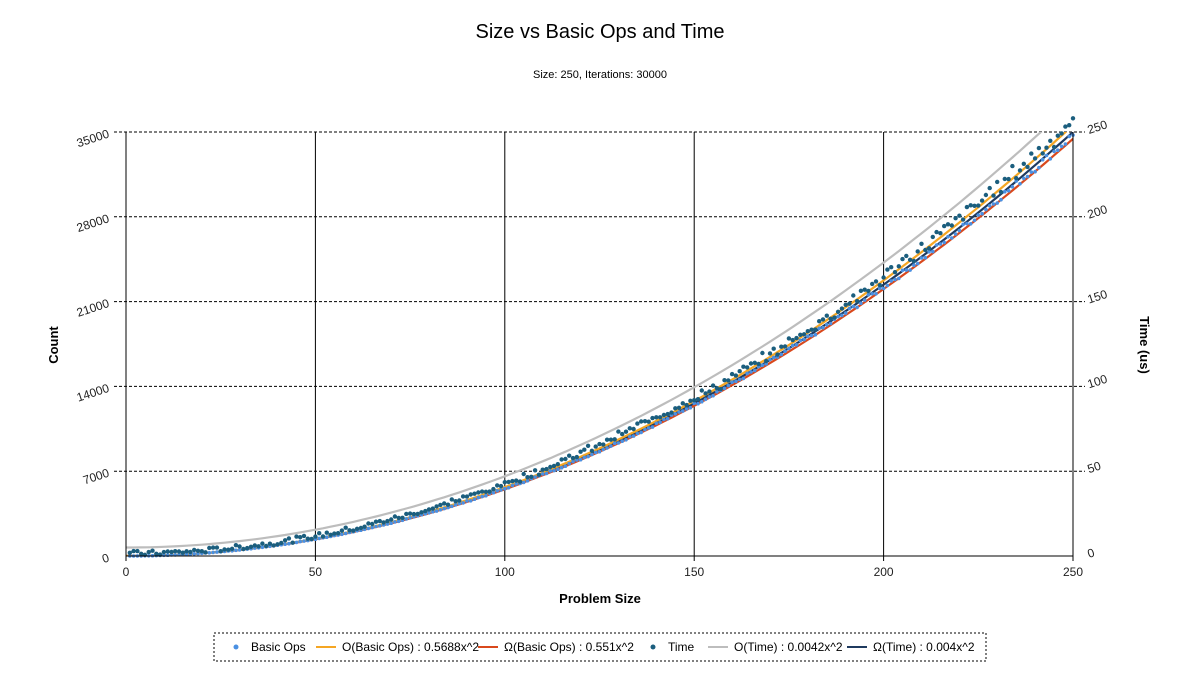  Describe the element at coordinates (126, 572) in the screenshot. I see `x-tick-label: 0` at that location.